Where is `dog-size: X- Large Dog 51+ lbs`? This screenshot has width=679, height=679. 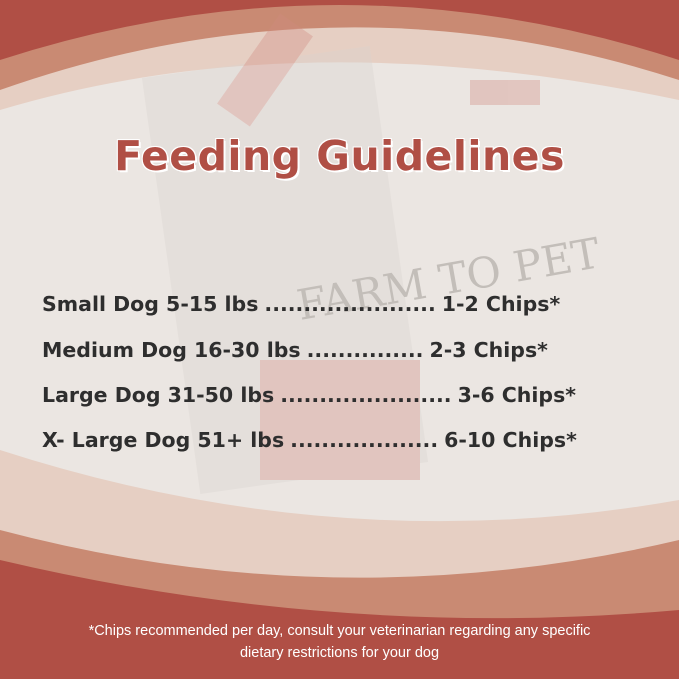
dog-size: X- Large Dog 51+ lbs is located at coordinates (163, 440).